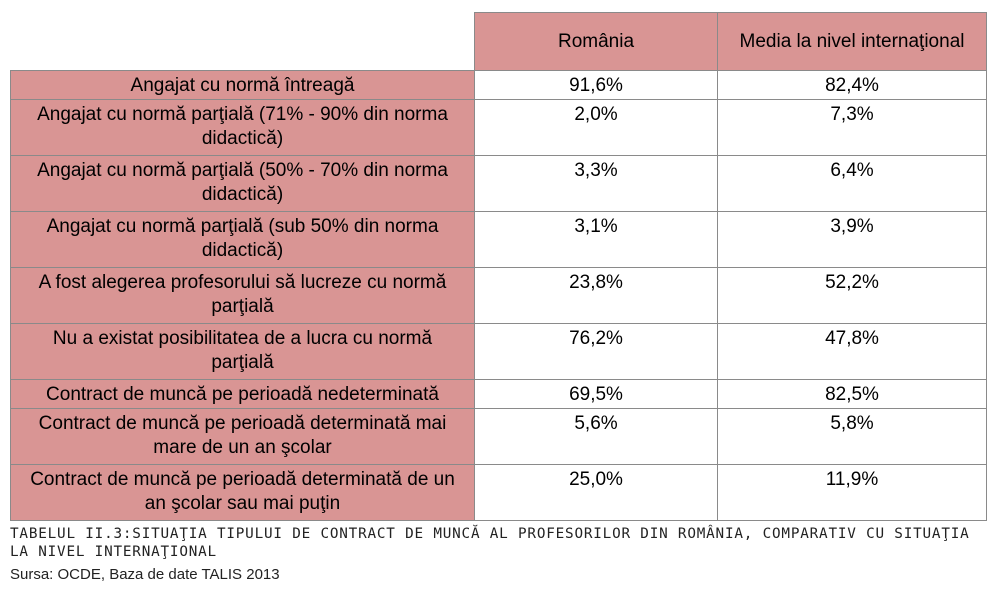 The height and width of the screenshot is (592, 997). Describe the element at coordinates (852, 85) in the screenshot. I see `cell-international: 82,4%` at that location.